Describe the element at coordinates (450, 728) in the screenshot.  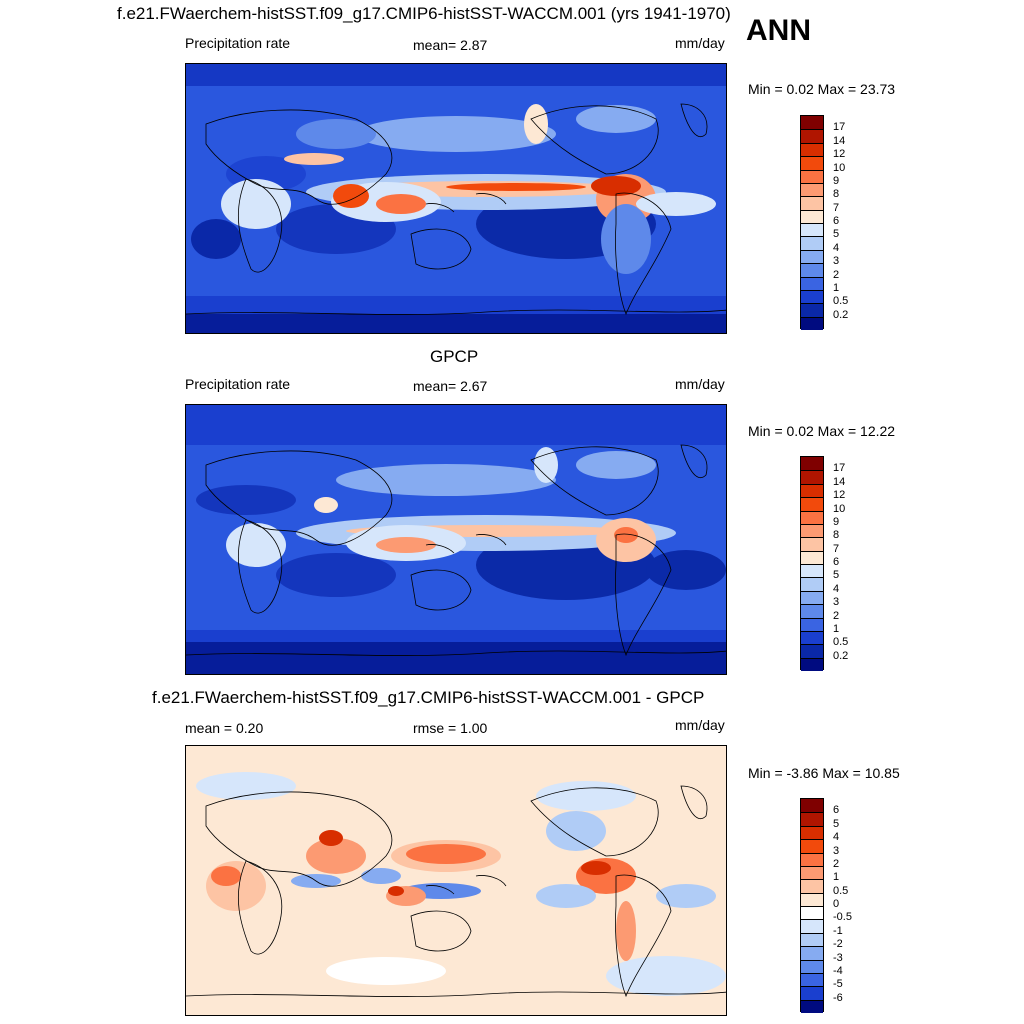
I see `panel3-rmse-label: rmse = 1.00` at that location.